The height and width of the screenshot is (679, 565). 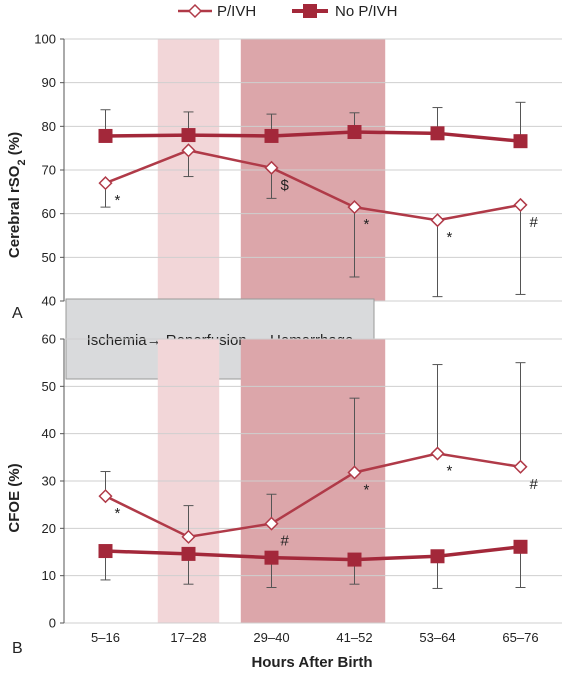 I want to click on panel-b-annotations: * # * * #, so click(x=327, y=506).